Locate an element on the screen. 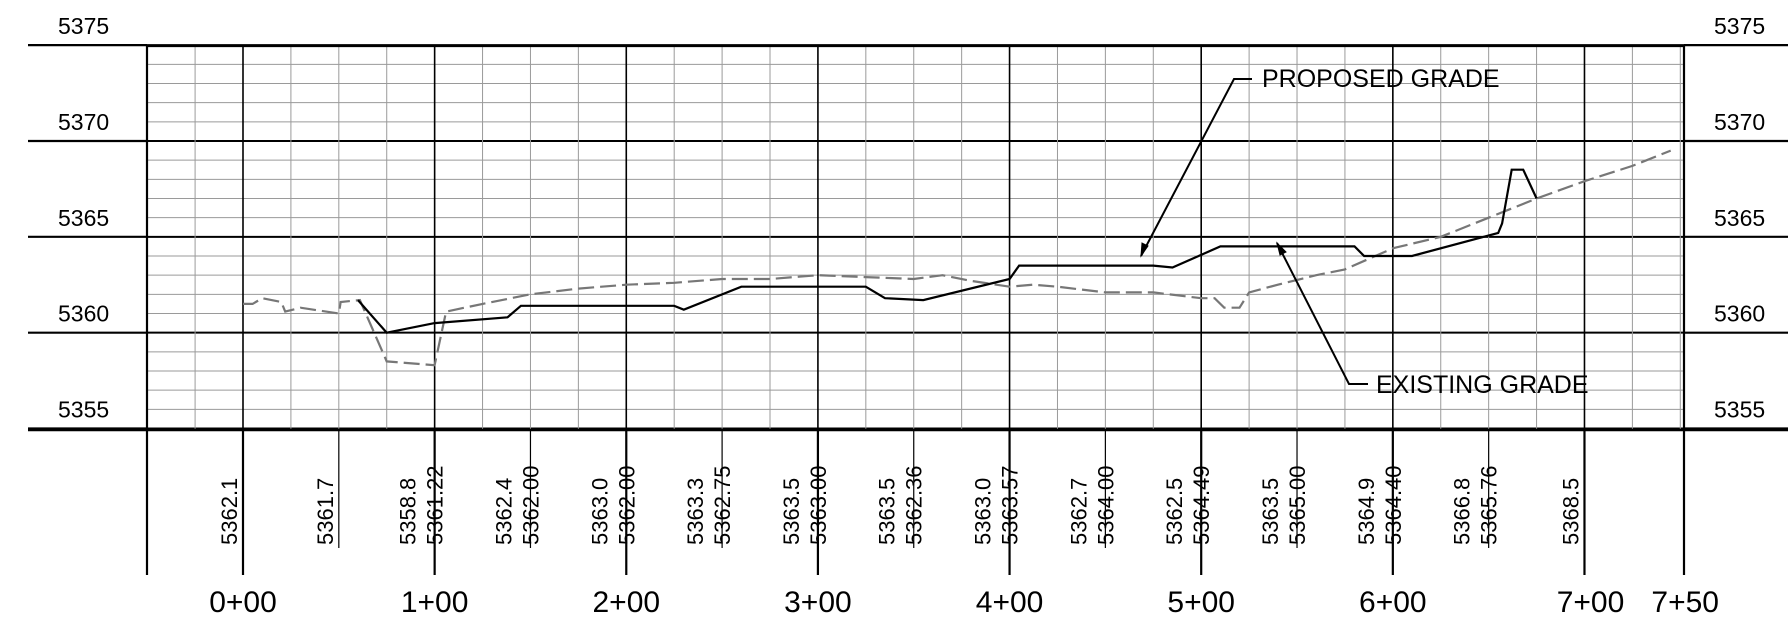  station-label: 3+00 is located at coordinates (818, 602).